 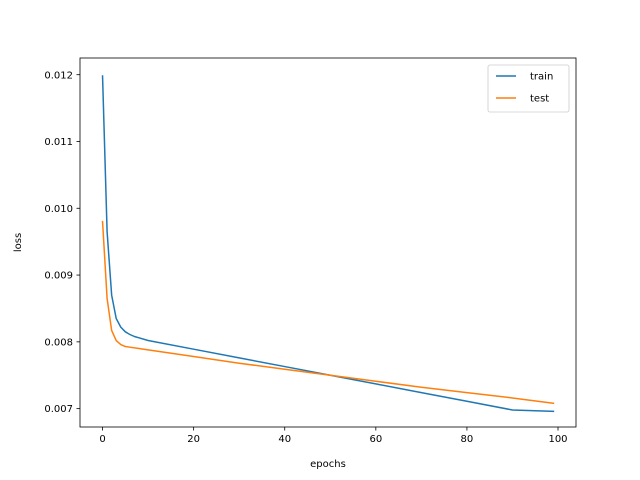 What do you see at coordinates (58, 209) in the screenshot?
I see `y-tick-label: 0.010` at bounding box center [58, 209].